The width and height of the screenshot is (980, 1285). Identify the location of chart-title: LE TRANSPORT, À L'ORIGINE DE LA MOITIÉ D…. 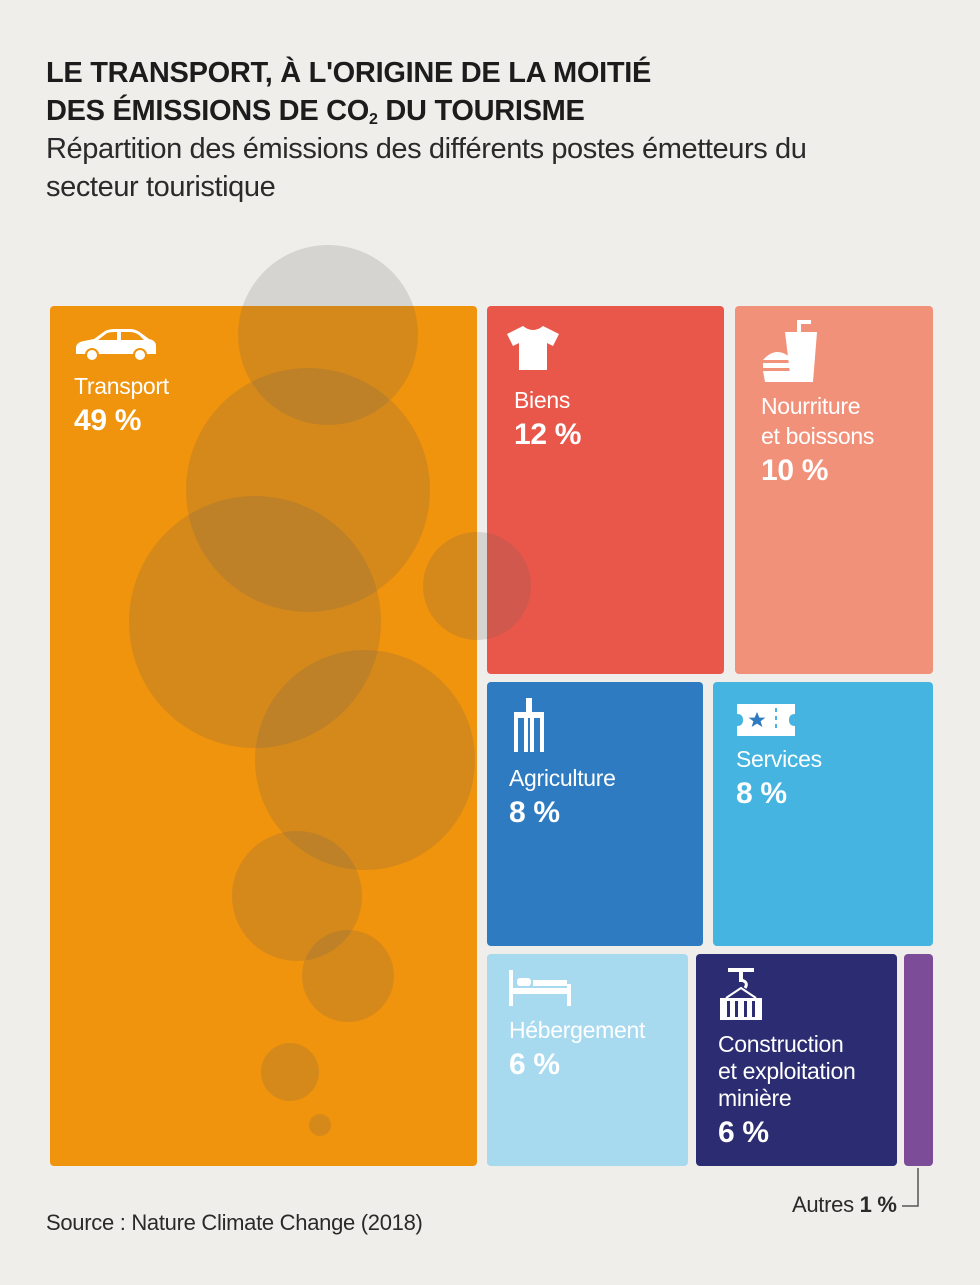
(446, 96).